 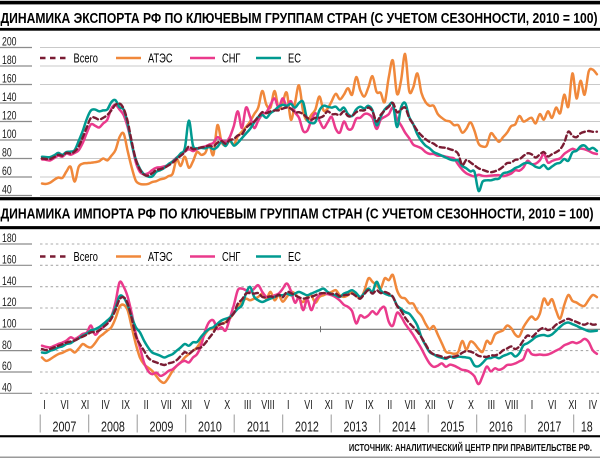 I want to click on svg-text: 2008, so click(x=113, y=426).